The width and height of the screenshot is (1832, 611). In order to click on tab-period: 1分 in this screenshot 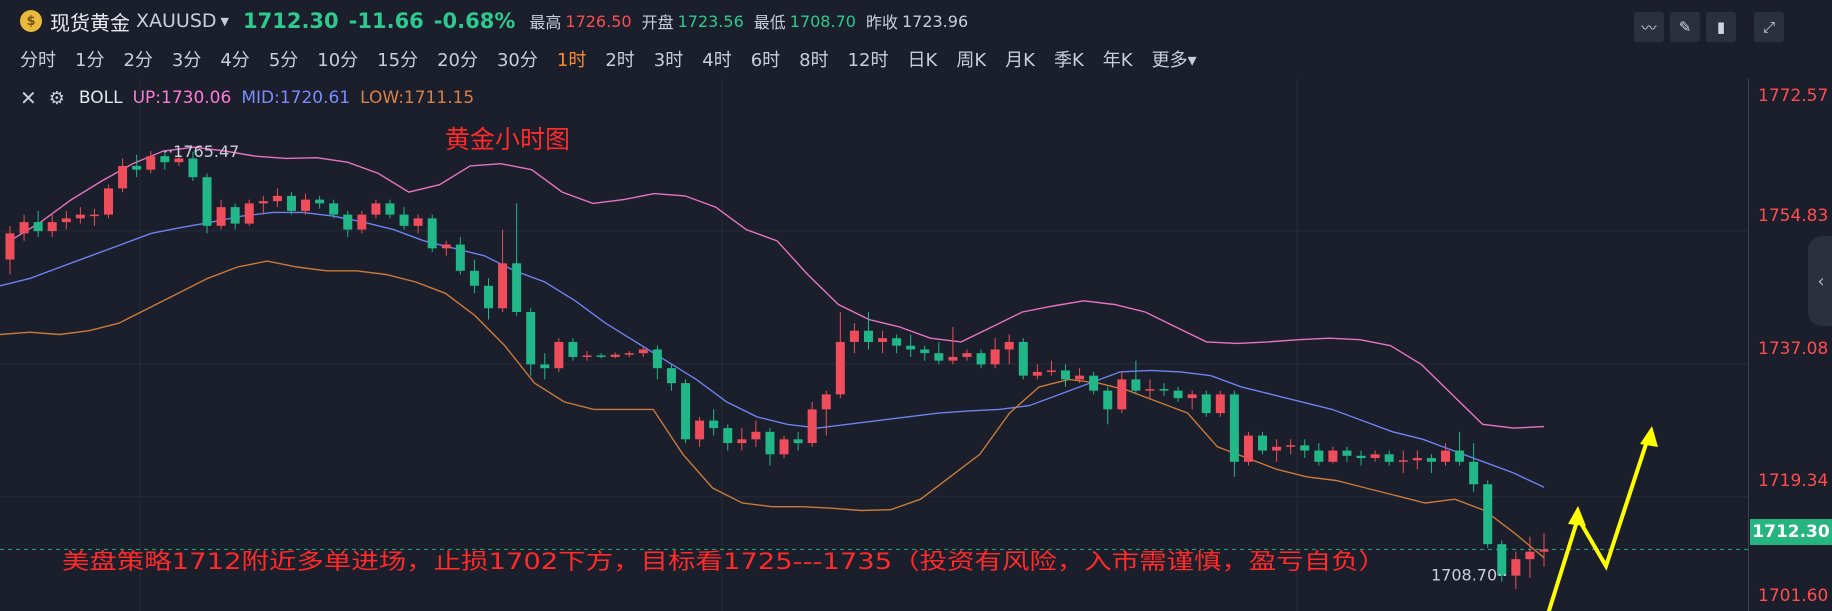, I will do `click(90, 60)`.